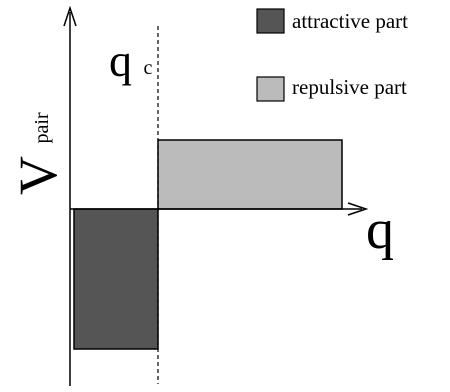 Image resolution: width=450 pixels, height=392 pixels. I want to click on threshold-label-main: q, so click(120, 60).